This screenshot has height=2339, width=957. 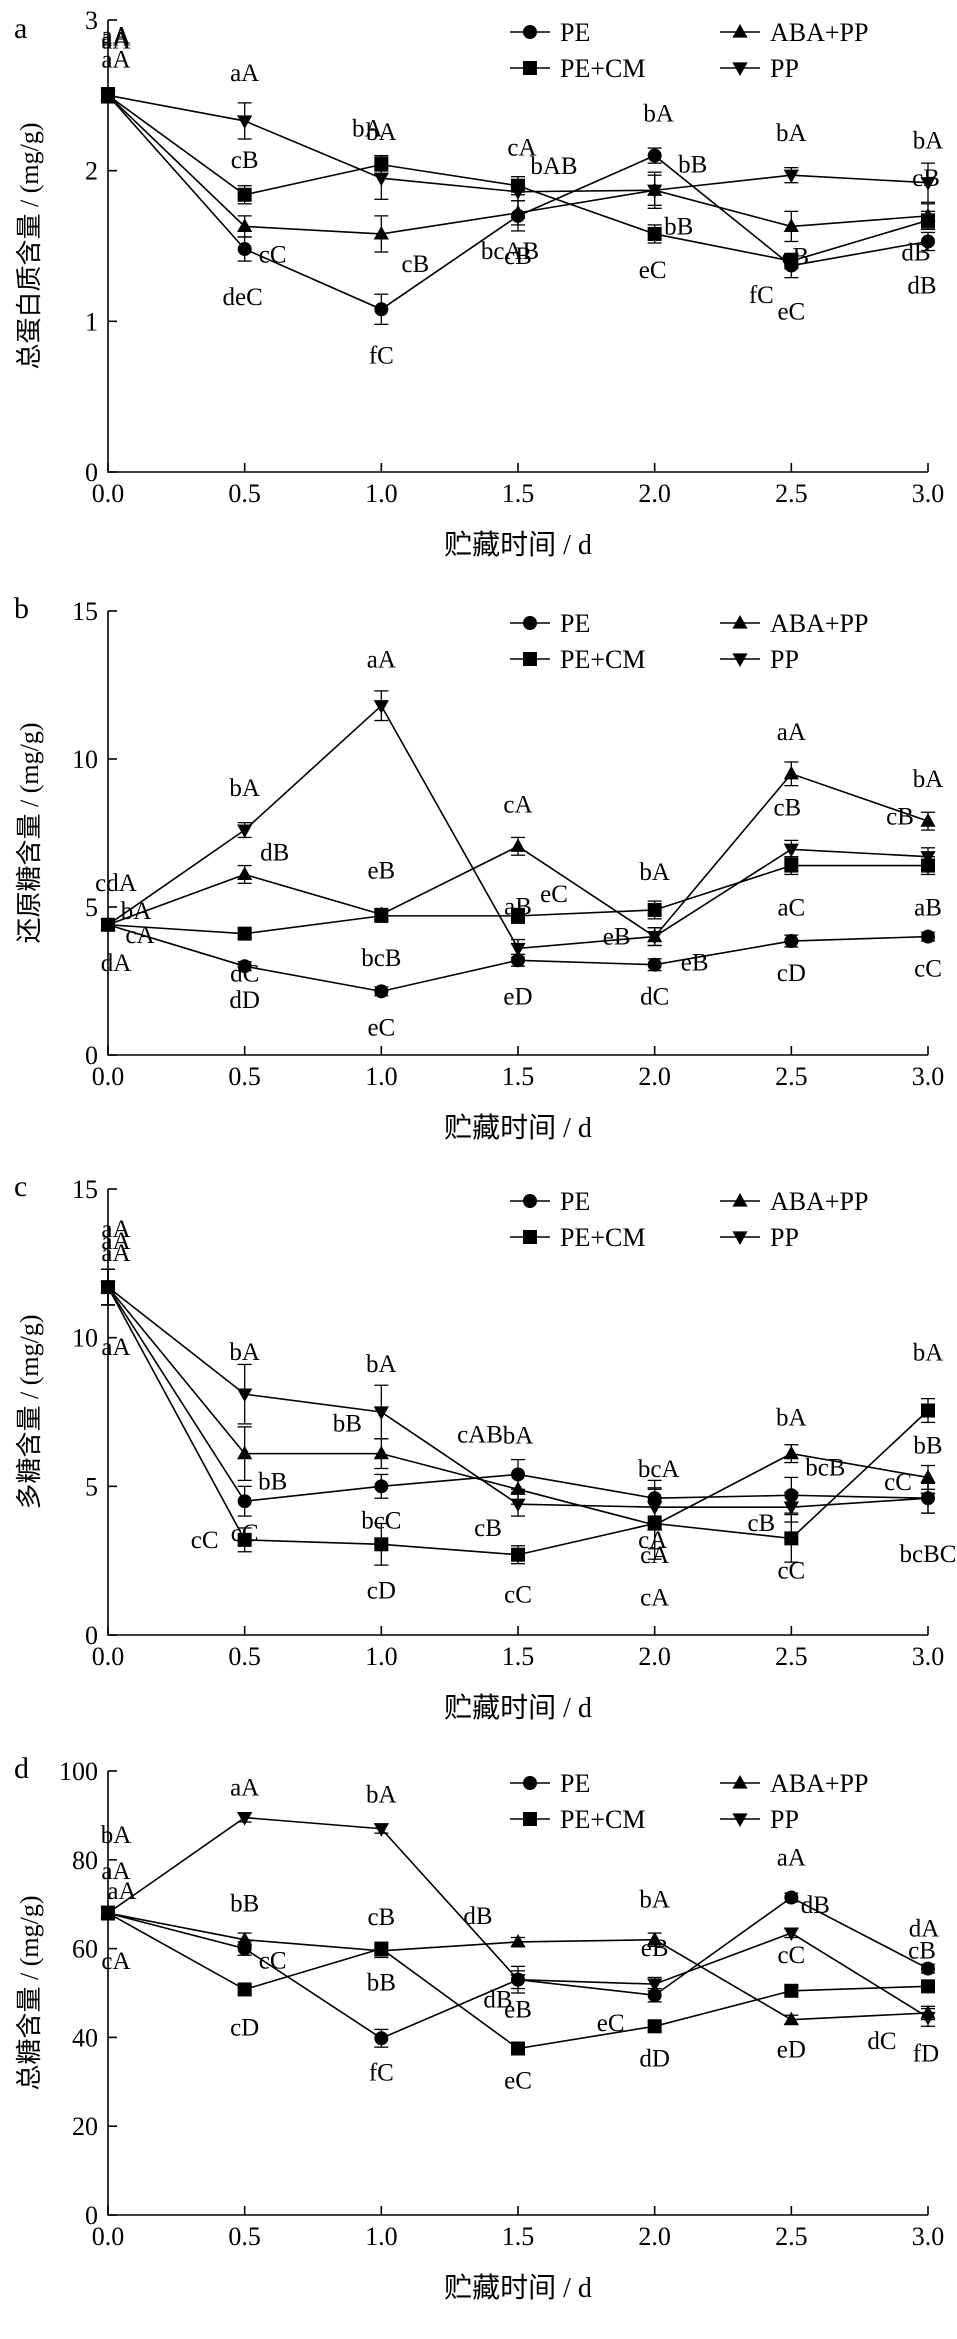 What do you see at coordinates (243, 297) in the screenshot?
I see `significance-label: deC` at bounding box center [243, 297].